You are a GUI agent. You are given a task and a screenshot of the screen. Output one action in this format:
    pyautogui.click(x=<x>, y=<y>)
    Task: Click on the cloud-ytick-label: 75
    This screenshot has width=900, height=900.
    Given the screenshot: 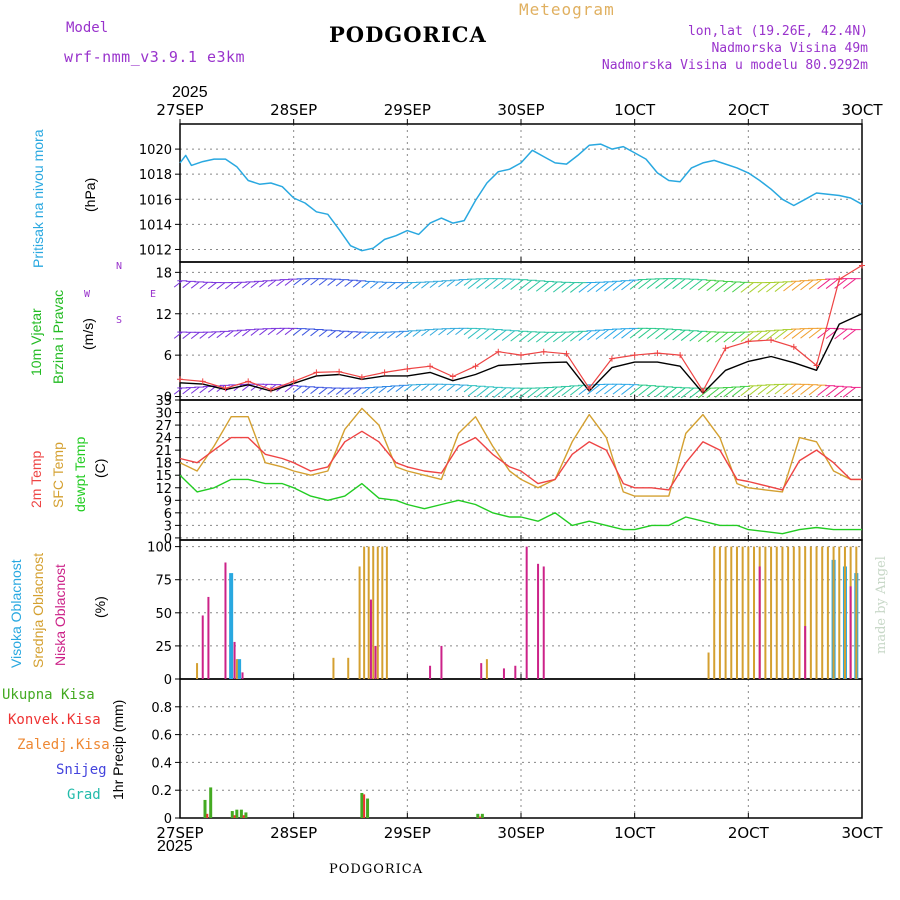 What is the action you would take?
    pyautogui.click(x=163, y=581)
    